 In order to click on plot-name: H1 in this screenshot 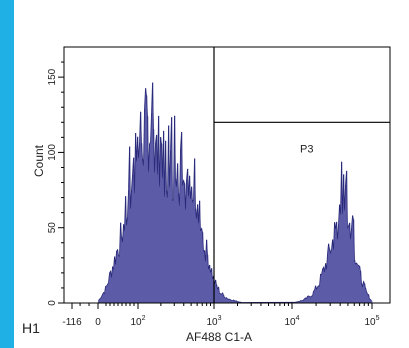, I will do `click(31, 328)`.